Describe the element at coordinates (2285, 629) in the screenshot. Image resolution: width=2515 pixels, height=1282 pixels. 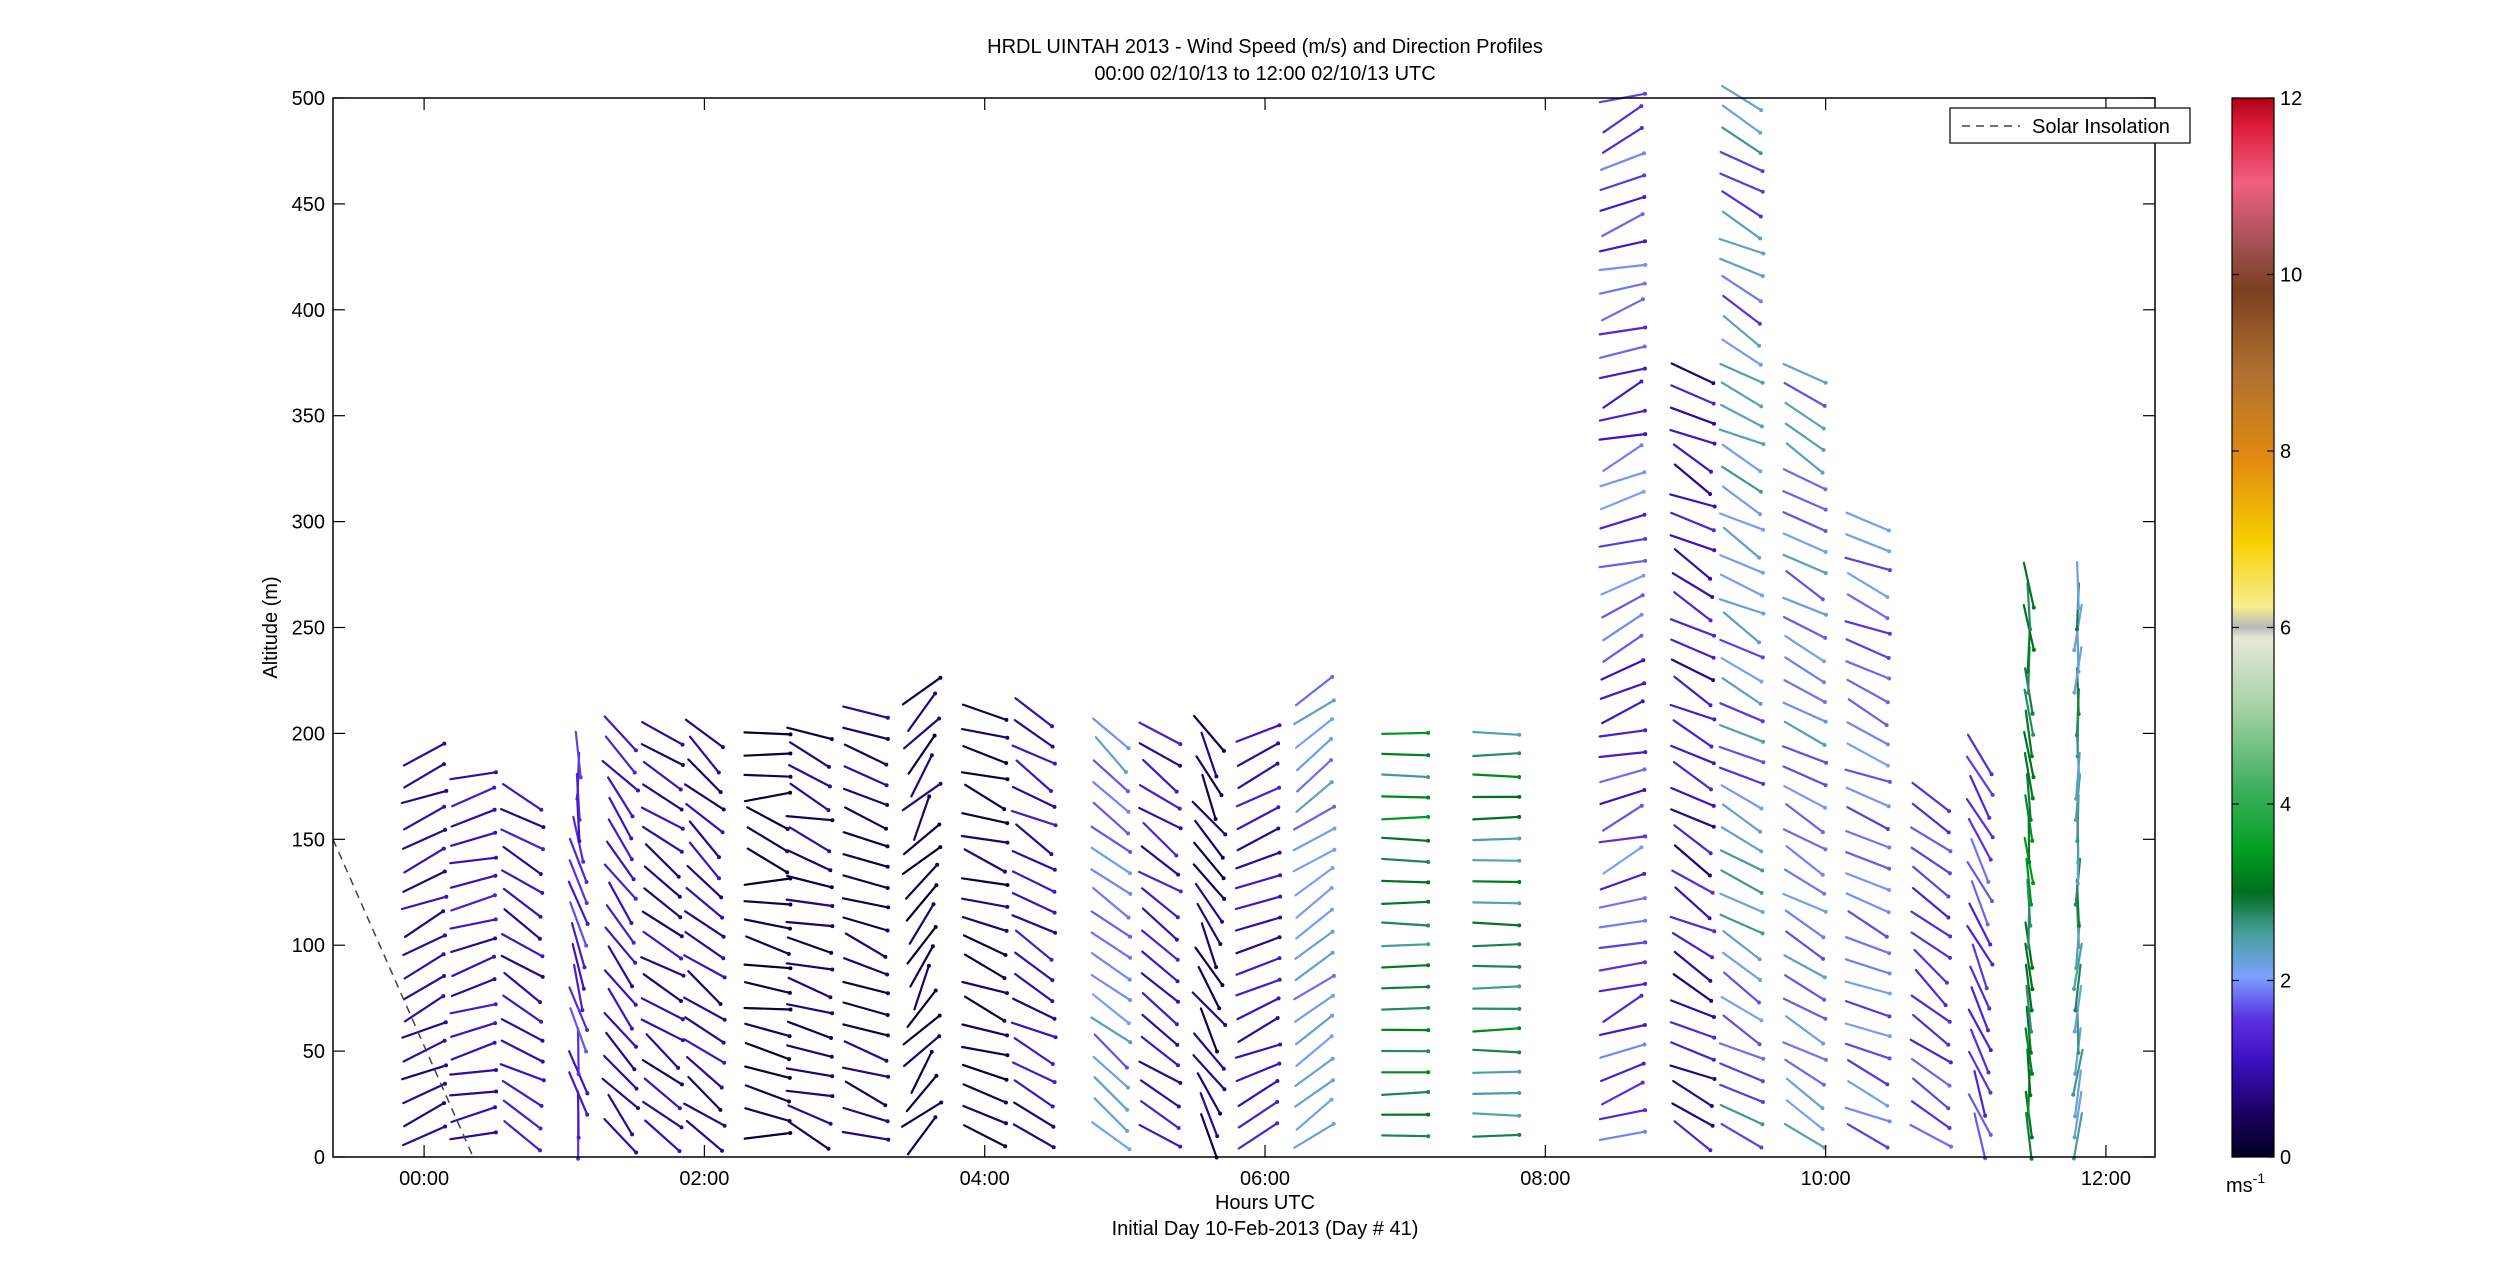
I see `colorbar-tick-label: 6` at that location.